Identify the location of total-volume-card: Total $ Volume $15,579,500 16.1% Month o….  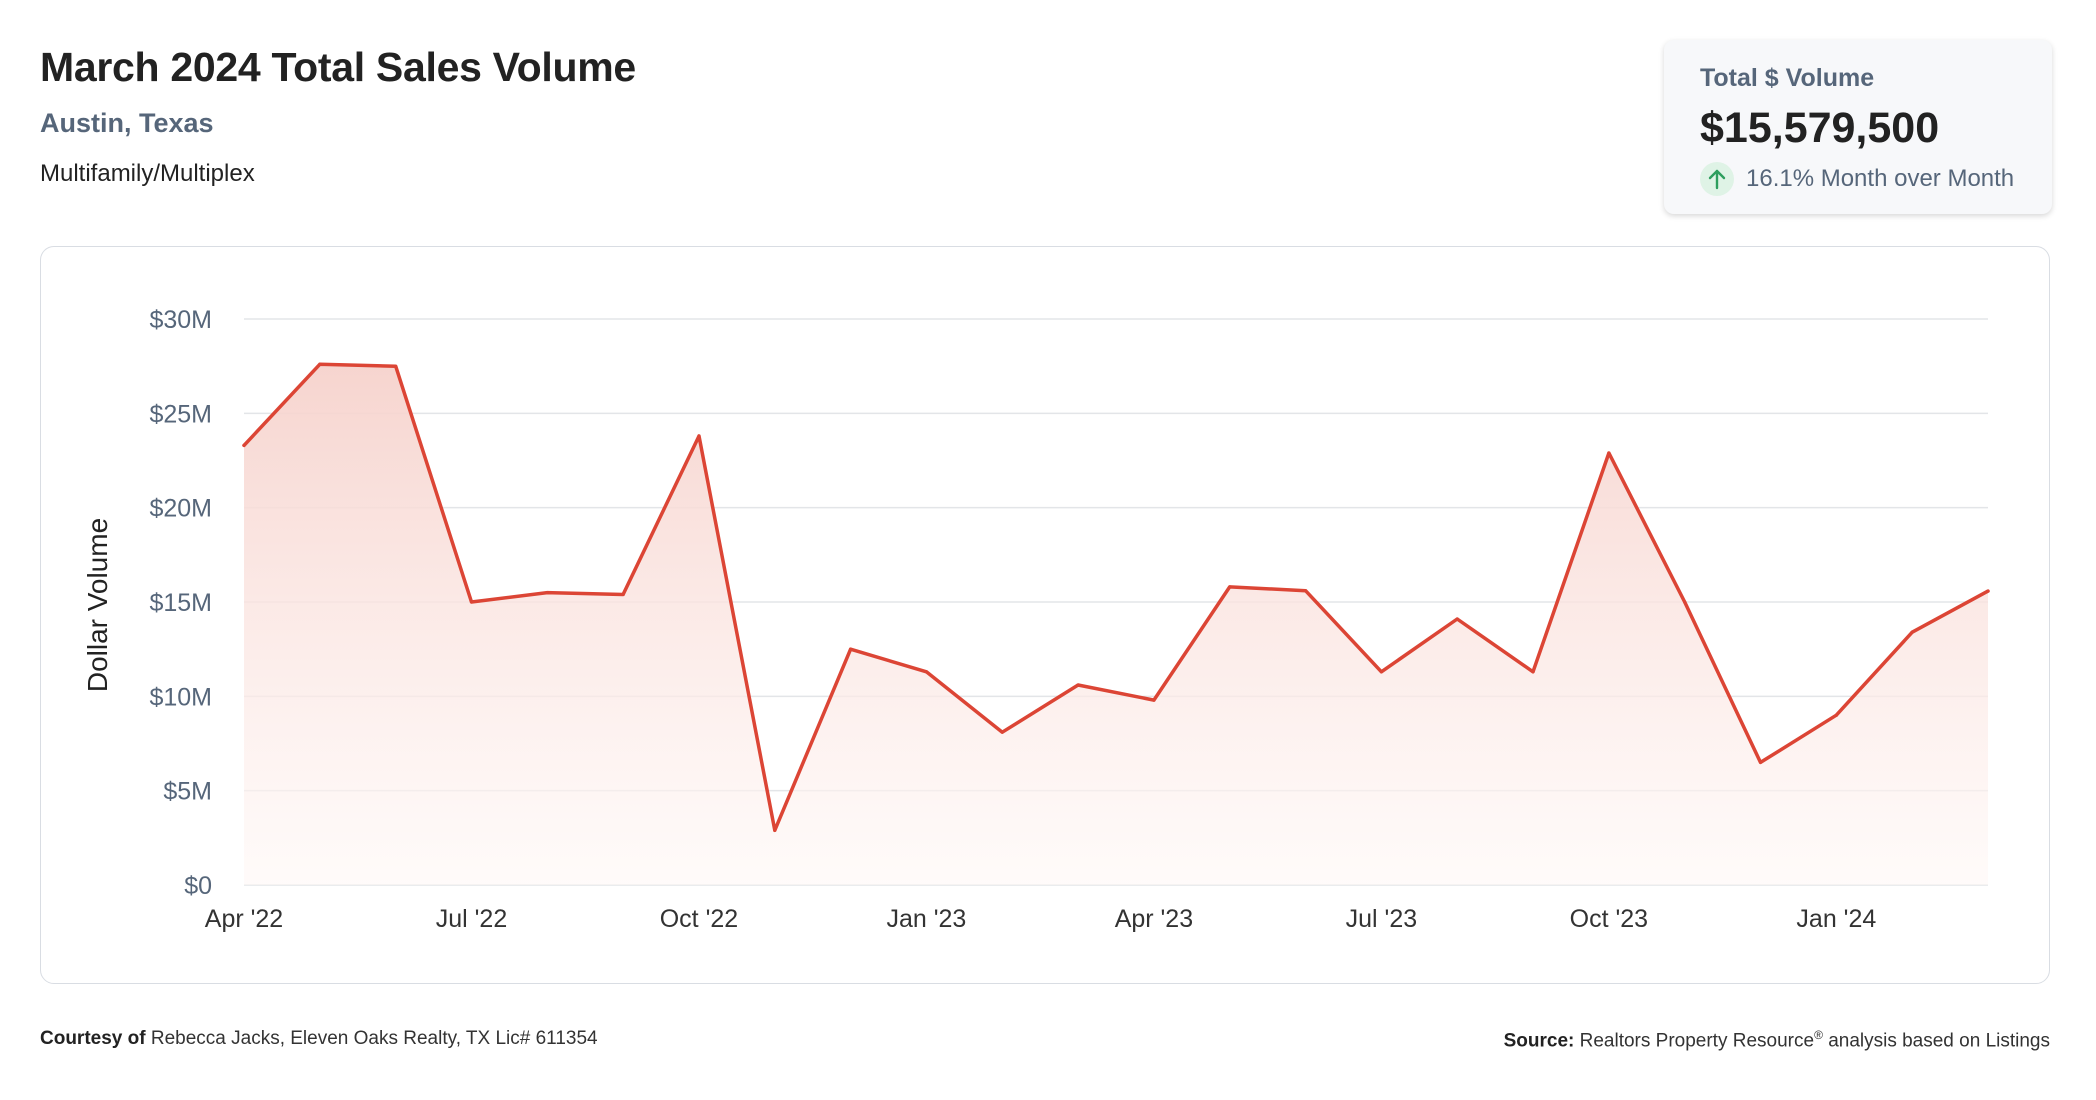
(1858, 127).